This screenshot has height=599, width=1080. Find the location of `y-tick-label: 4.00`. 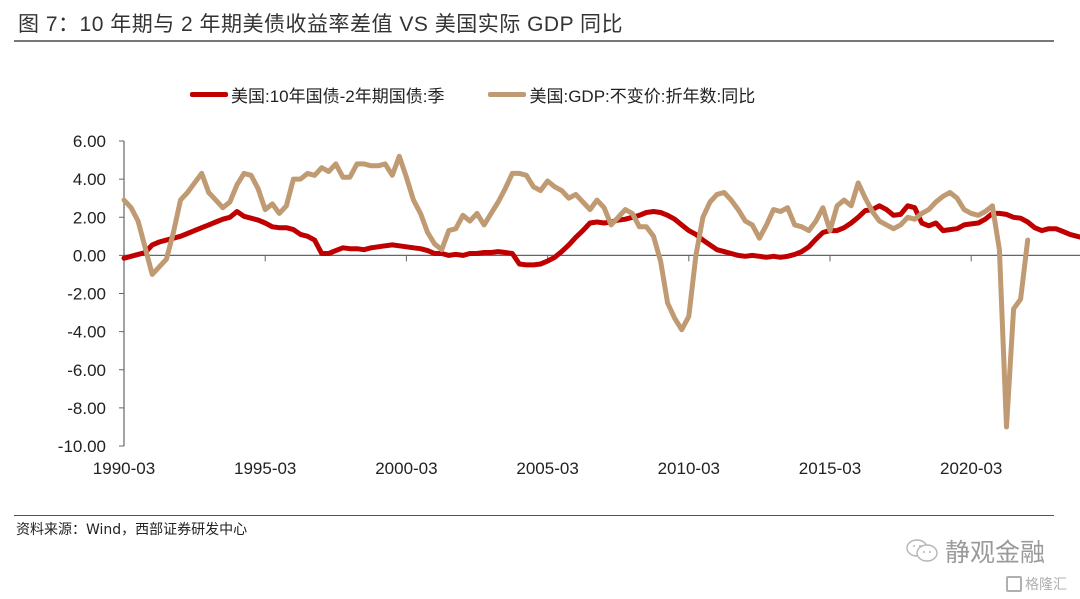

y-tick-label: 4.00 is located at coordinates (89, 179).